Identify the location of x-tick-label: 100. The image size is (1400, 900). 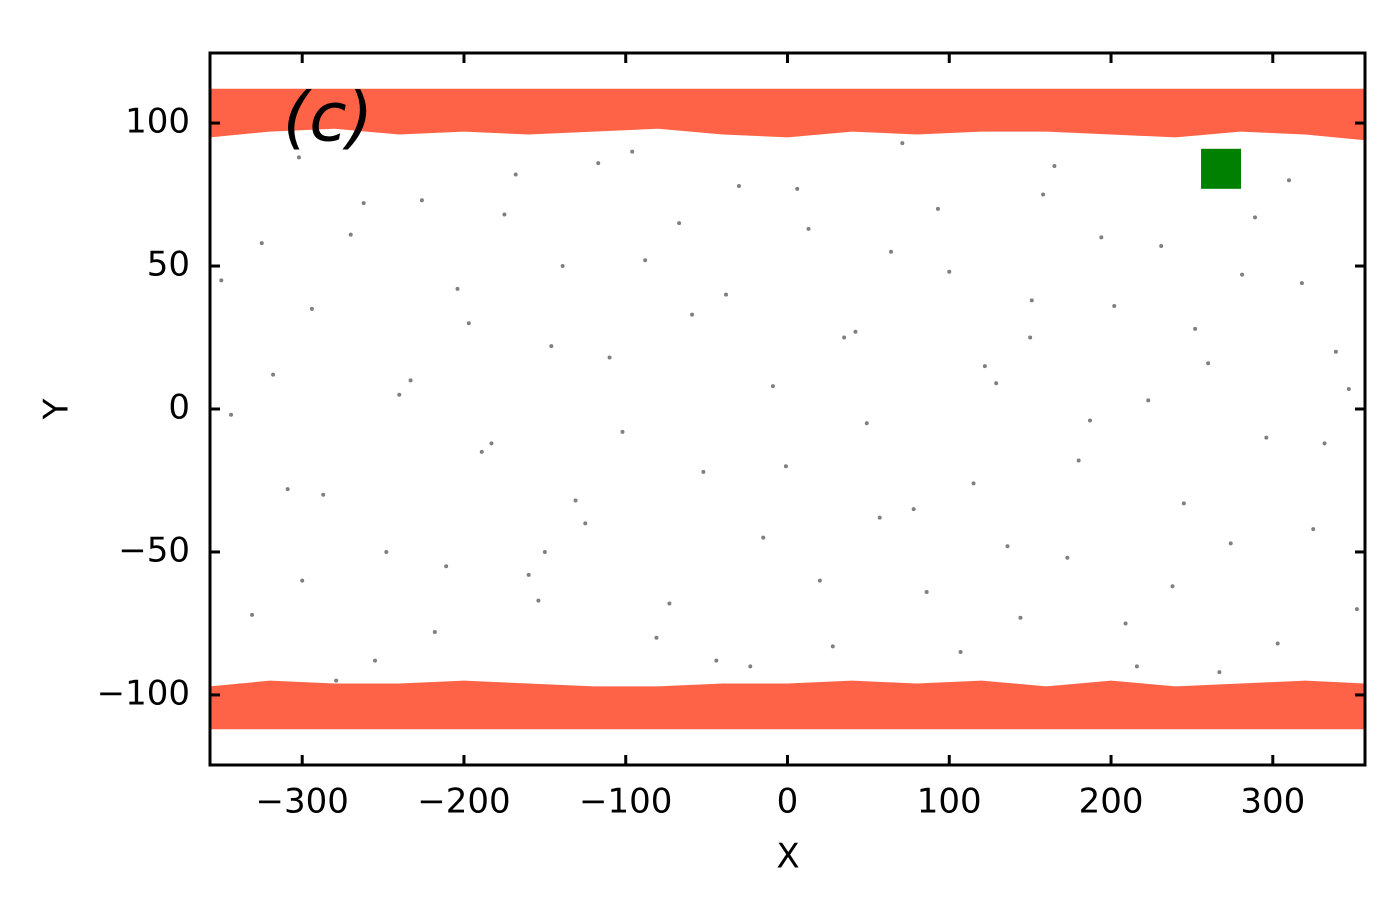
(949, 802).